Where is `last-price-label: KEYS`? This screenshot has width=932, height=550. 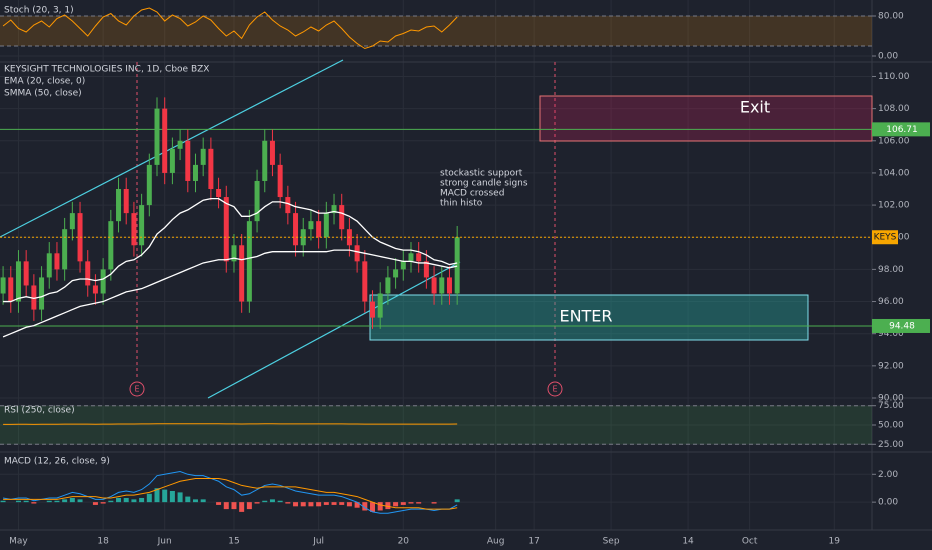
last-price-label: KEYS is located at coordinates (885, 238).